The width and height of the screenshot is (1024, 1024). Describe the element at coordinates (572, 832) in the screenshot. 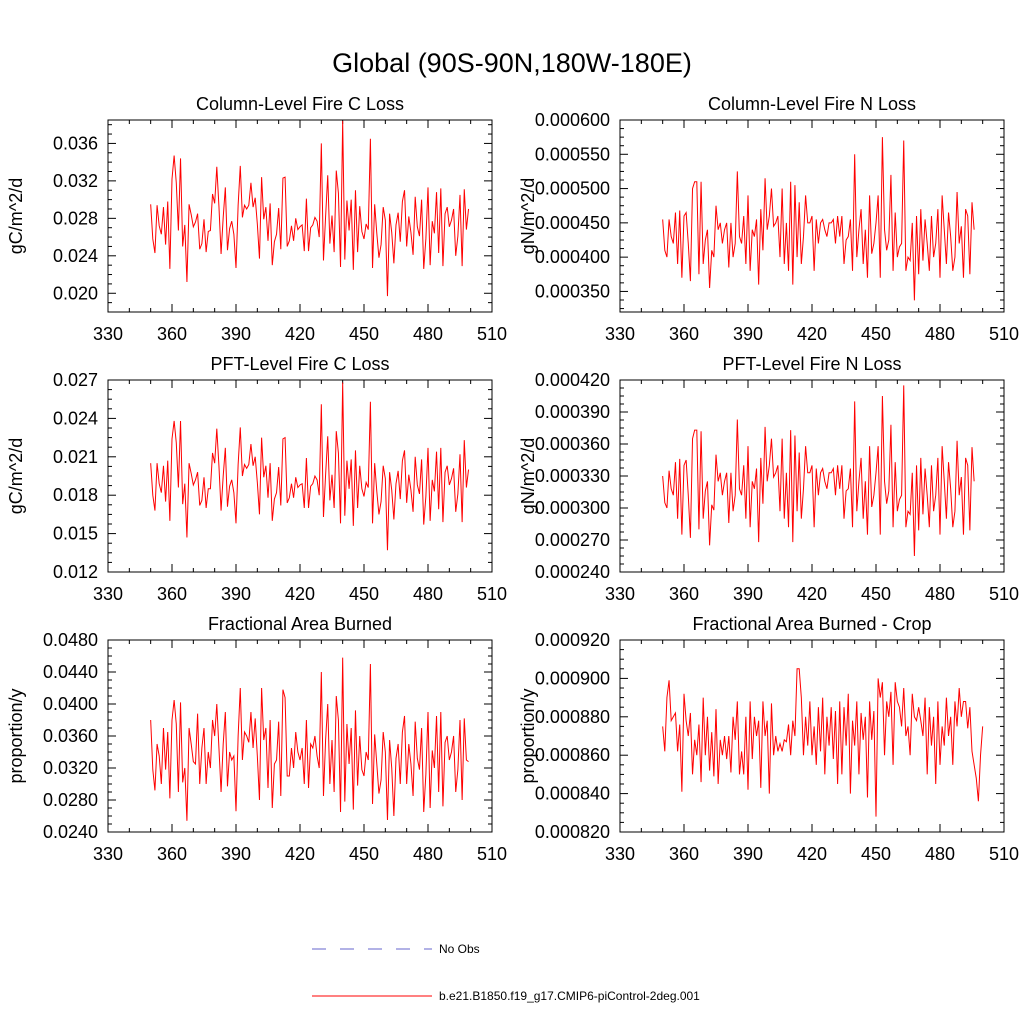

I see `y-tick-label: 0.000820` at that location.